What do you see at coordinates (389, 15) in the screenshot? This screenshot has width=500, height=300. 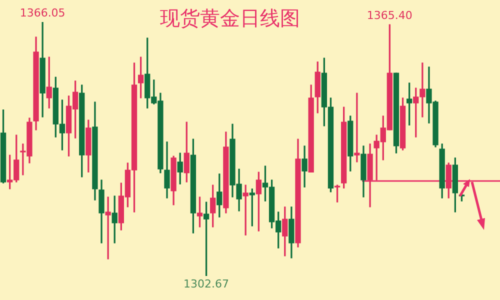 I see `annotation: 1365.40` at bounding box center [389, 15].